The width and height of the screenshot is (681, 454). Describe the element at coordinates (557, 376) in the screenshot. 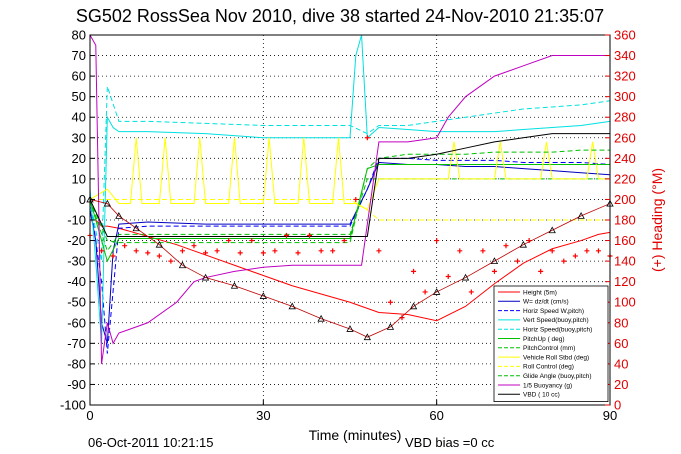

I see `legend-label: Glide Angle (buoy,pitch)` at that location.